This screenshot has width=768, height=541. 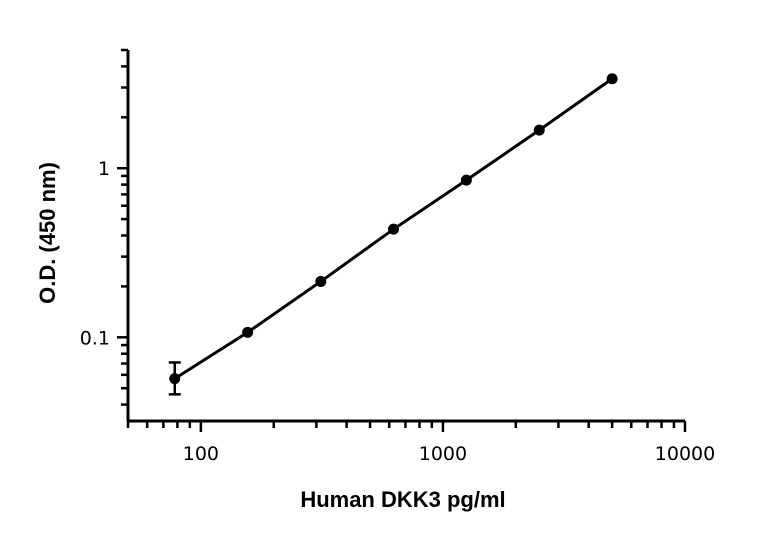 What do you see at coordinates (443, 454) in the screenshot?
I see `x-tick-label: 1000` at bounding box center [443, 454].